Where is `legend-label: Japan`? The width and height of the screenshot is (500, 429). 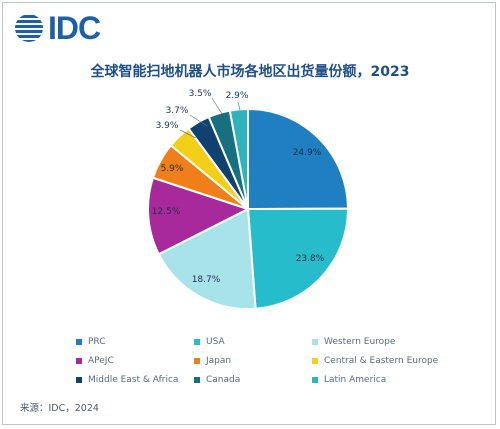
legend-label: Japan is located at coordinates (219, 360).